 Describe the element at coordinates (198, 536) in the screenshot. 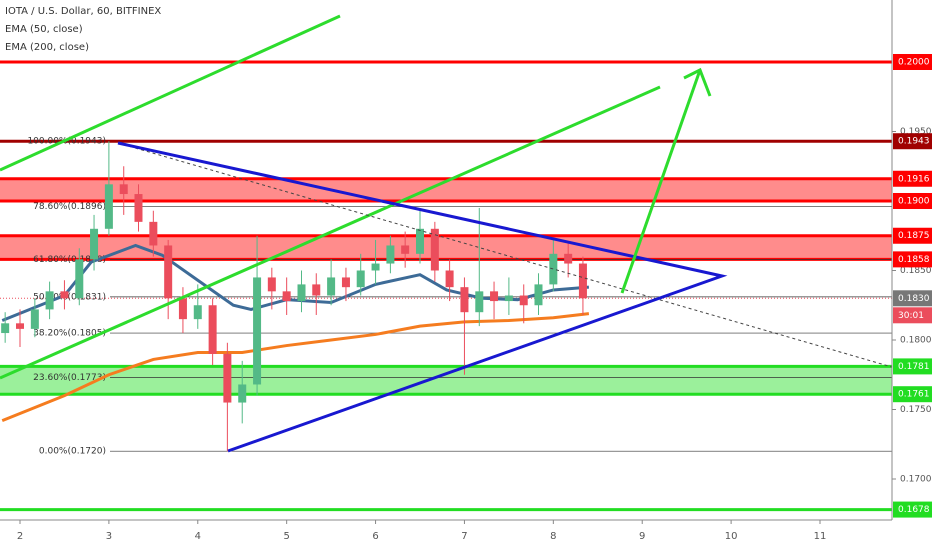

I see `x-tick-label: 4` at that location.